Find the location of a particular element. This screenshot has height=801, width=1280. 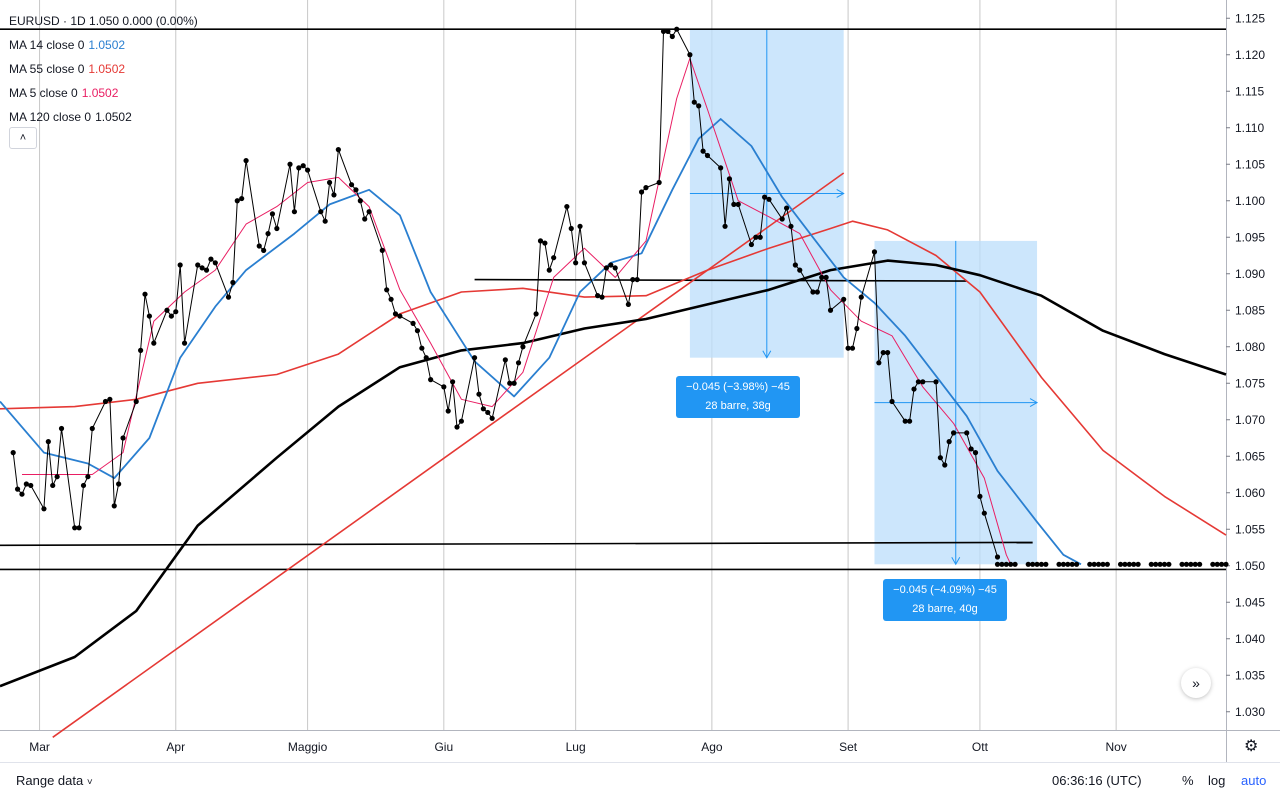

measure-arrowhead is located at coordinates (1034, 403).